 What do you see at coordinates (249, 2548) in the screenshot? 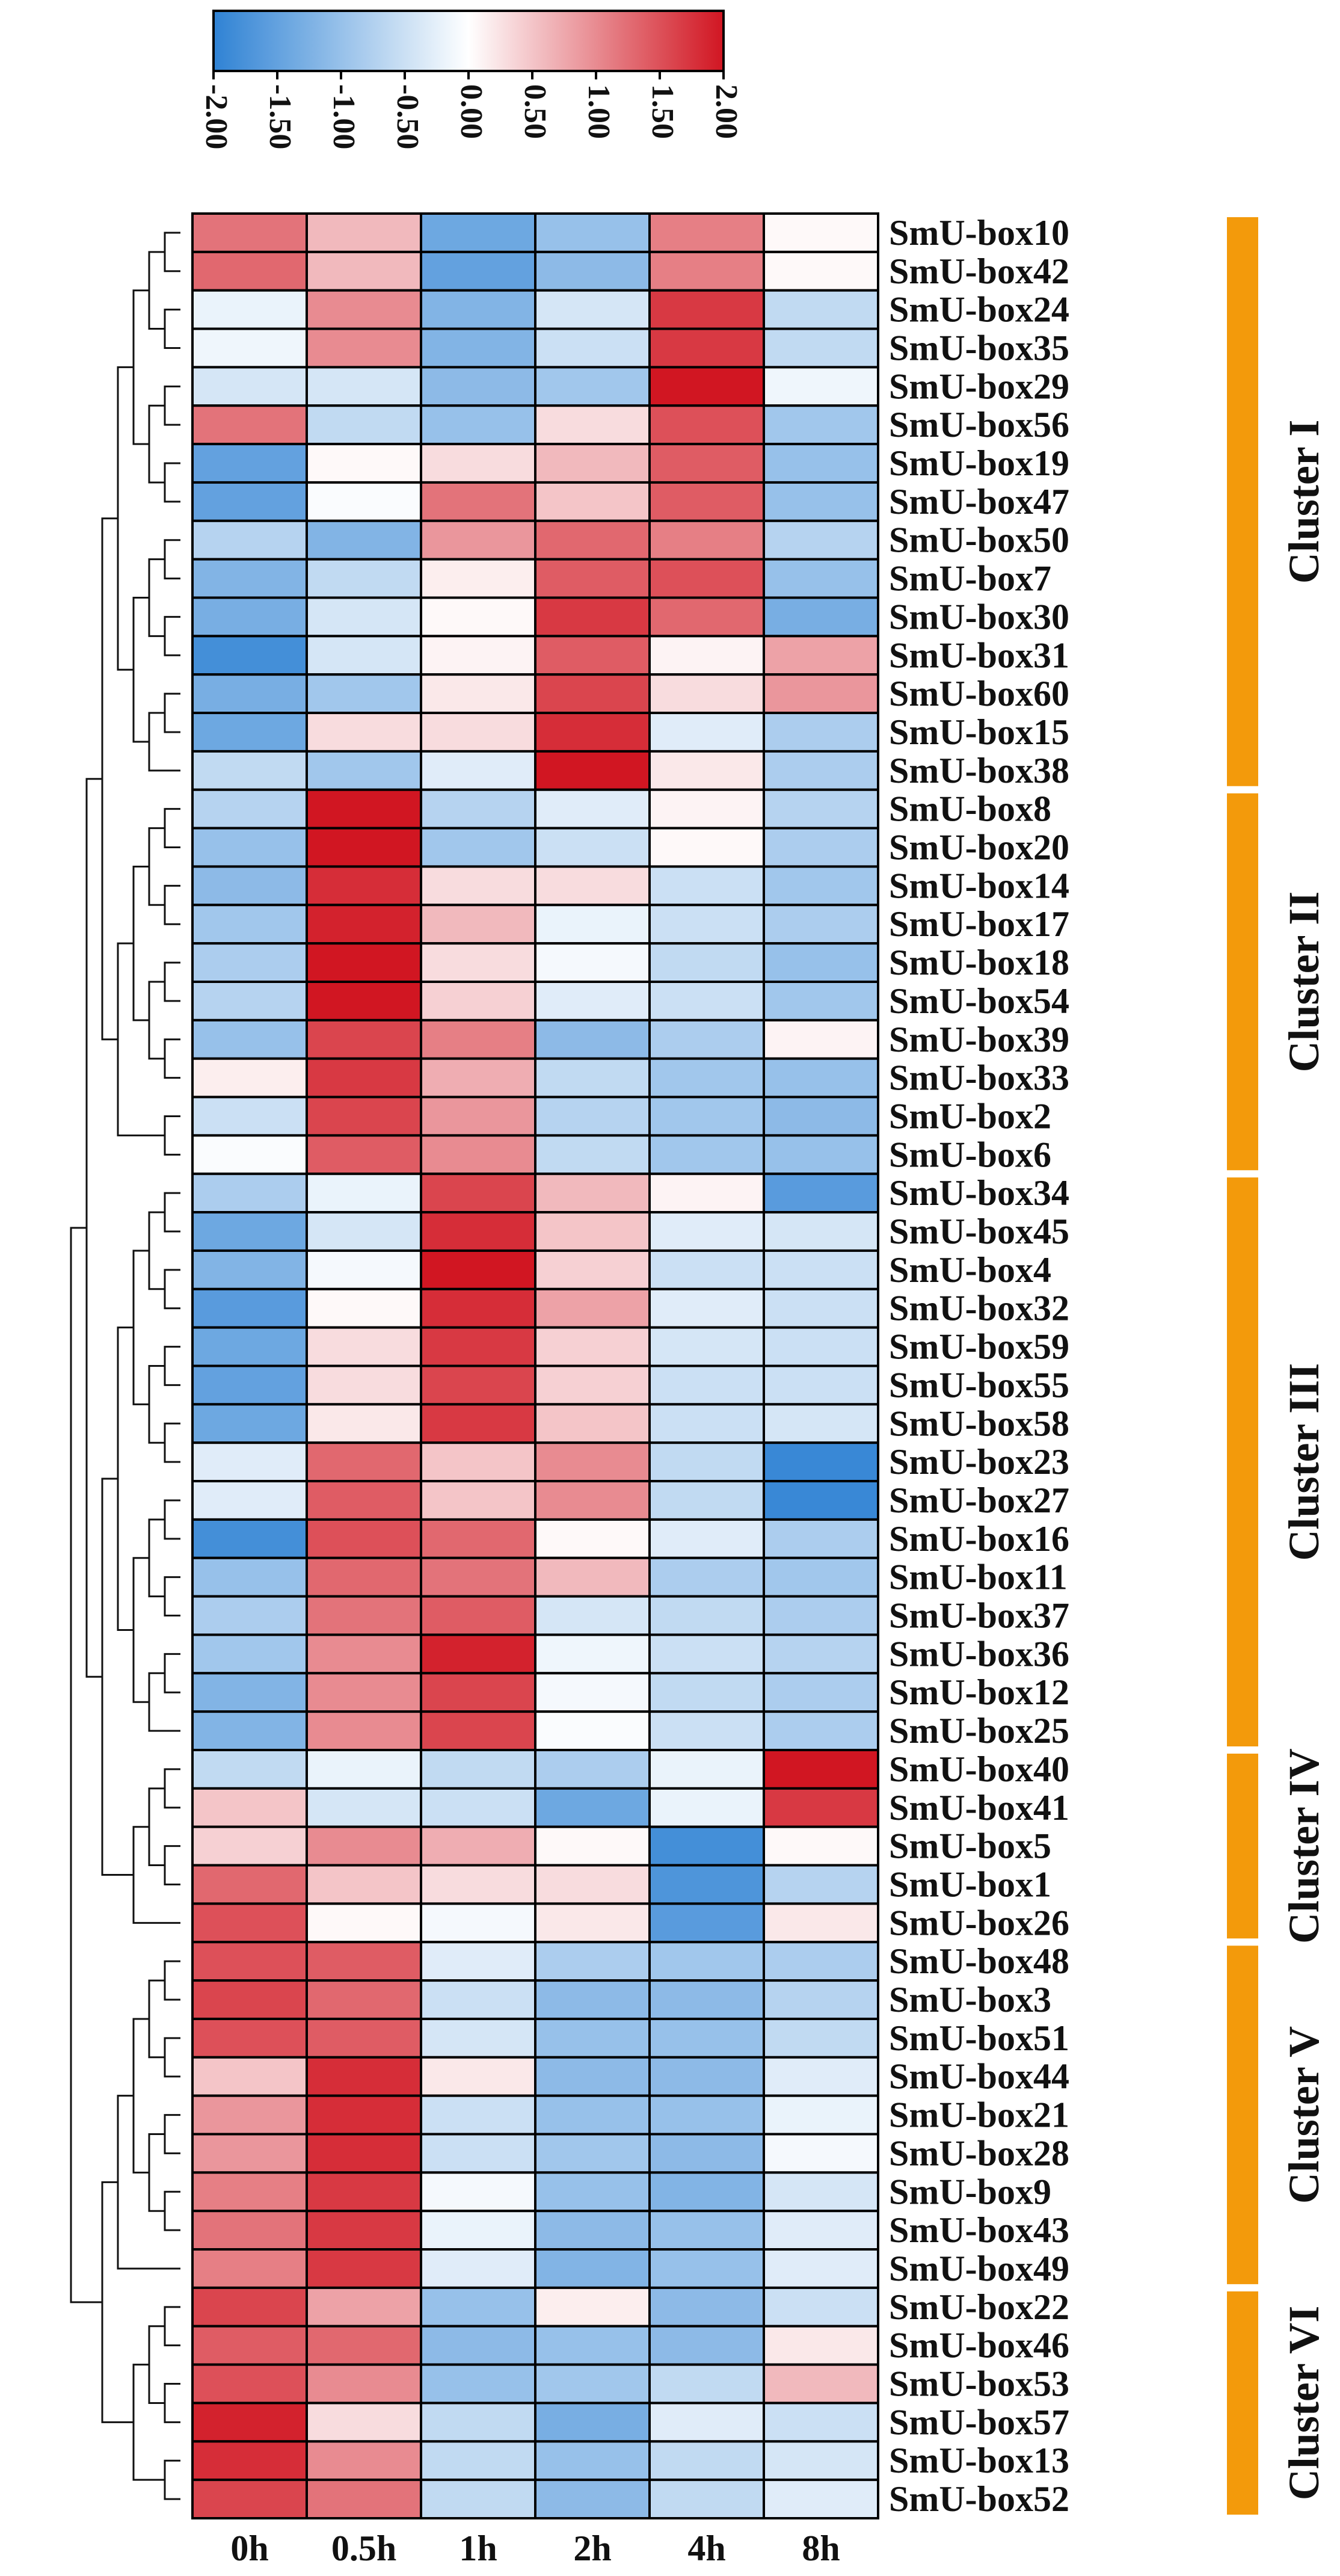
I see `column-label: 0h` at bounding box center [249, 2548].